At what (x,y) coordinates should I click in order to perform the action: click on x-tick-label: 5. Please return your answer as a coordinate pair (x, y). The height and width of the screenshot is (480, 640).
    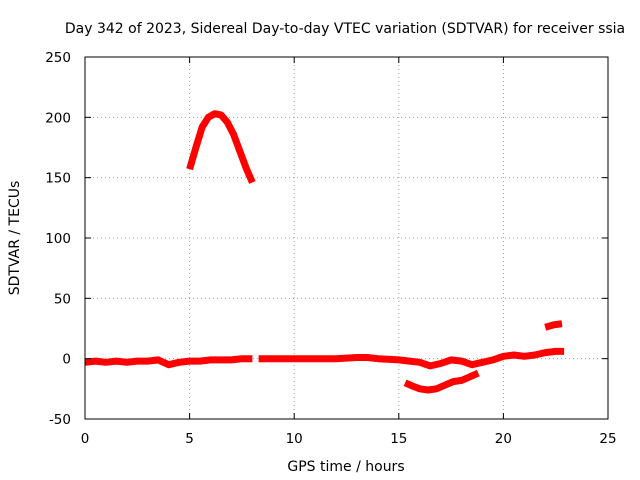
    Looking at the image, I should click on (189, 439).